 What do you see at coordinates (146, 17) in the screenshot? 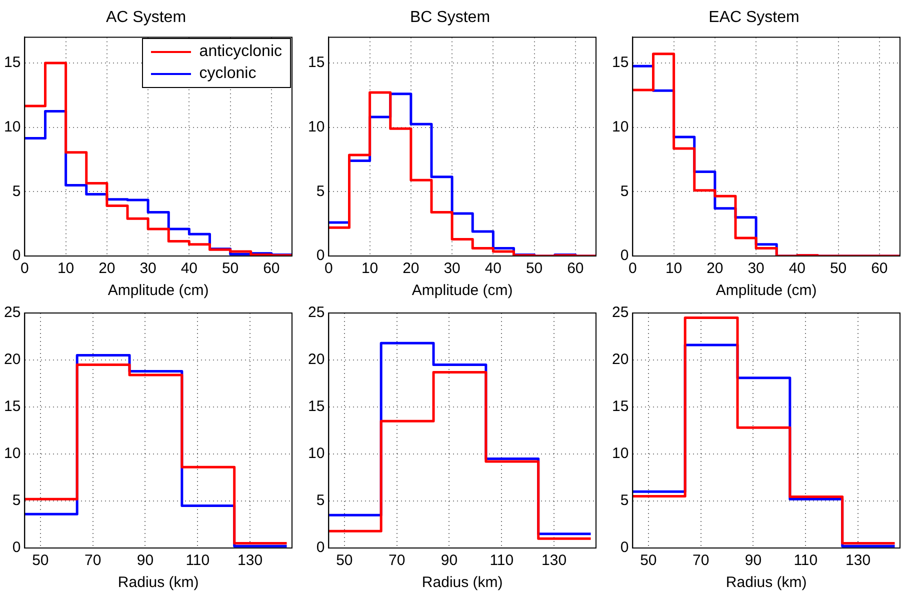
I see `chart-title: AC System` at bounding box center [146, 17].